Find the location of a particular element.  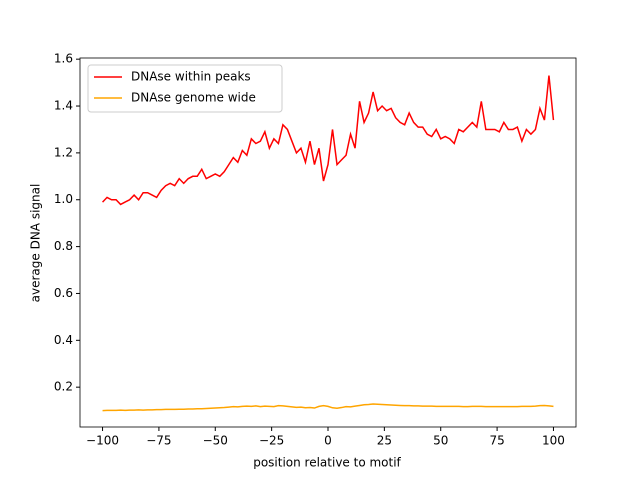

x-tick-label: −50 is located at coordinates (215, 441).